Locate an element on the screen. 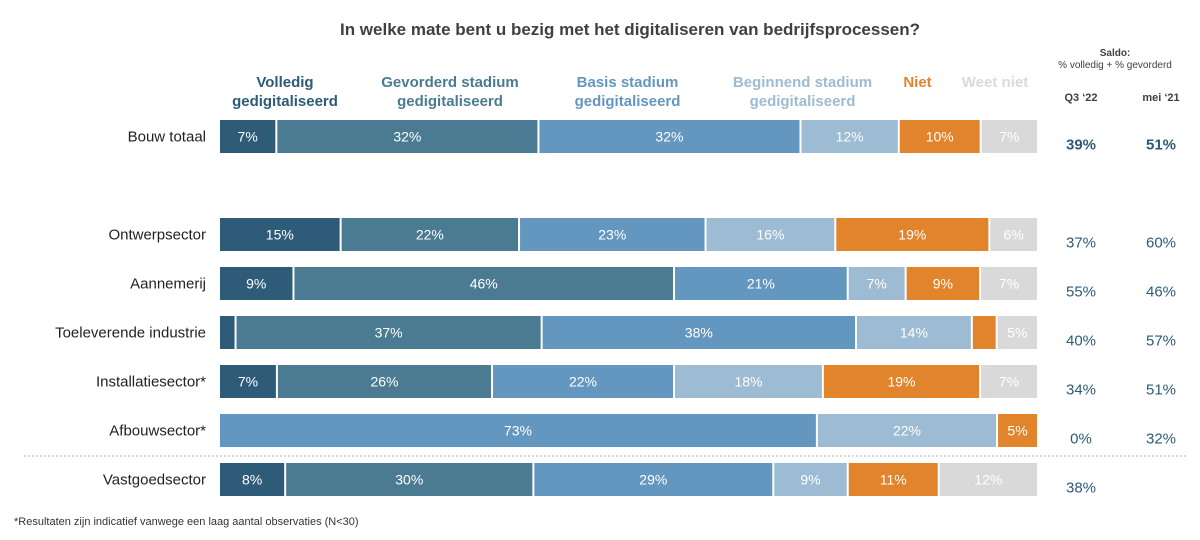 This screenshot has height=540, width=1200. bar-data-label: 16% is located at coordinates (770, 235).